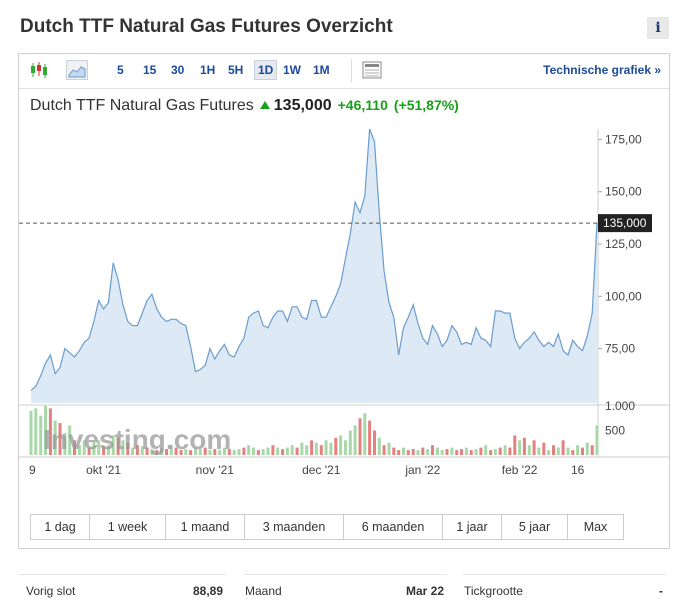 Image resolution: width=680 pixels, height=603 pixels. I want to click on info-button: i, so click(658, 28).